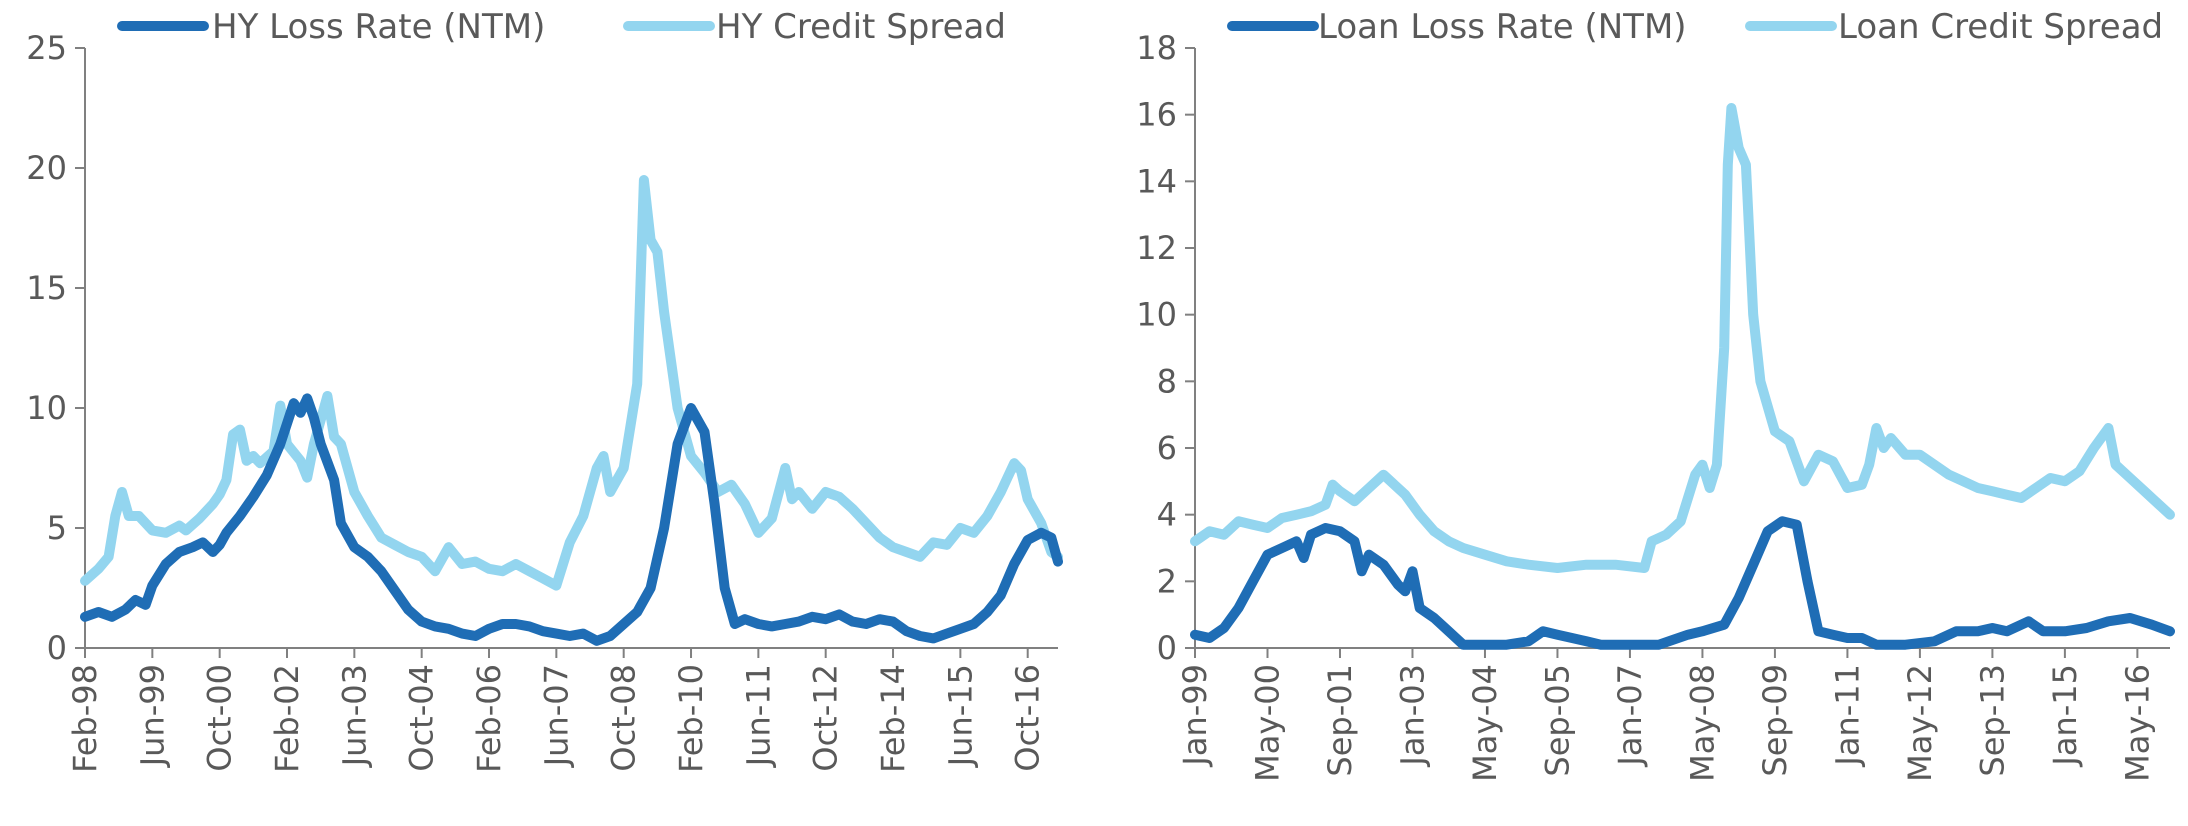 Image resolution: width=2188 pixels, height=826 pixels. What do you see at coordinates (1630, 716) in the screenshot?
I see `x-tick-label: Jan-07` at bounding box center [1630, 716].